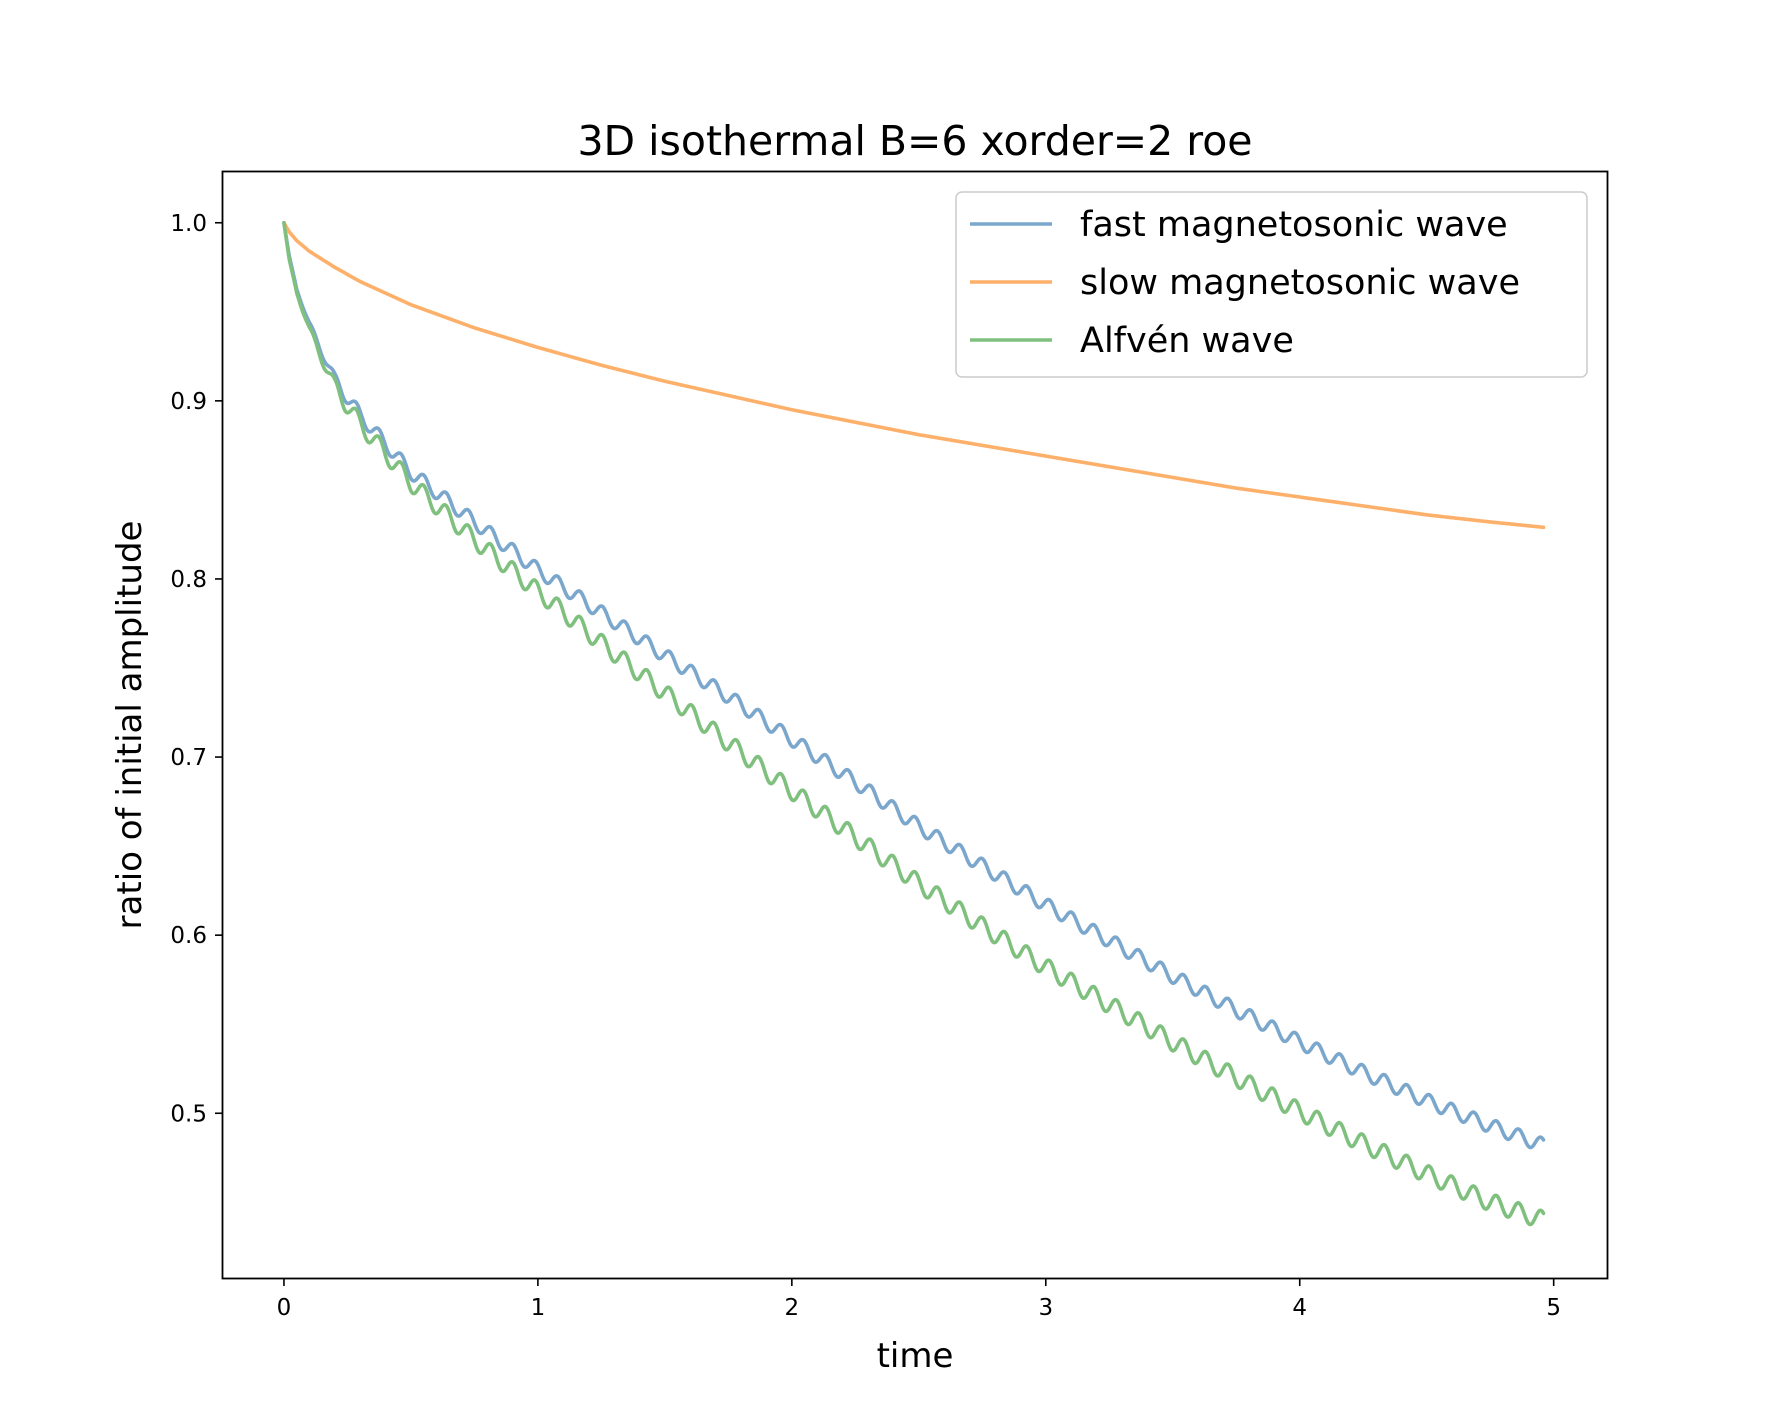 This screenshot has width=1773, height=1426. What do you see at coordinates (188, 580) in the screenshot?
I see `y-tick-label: 0.8` at bounding box center [188, 580].